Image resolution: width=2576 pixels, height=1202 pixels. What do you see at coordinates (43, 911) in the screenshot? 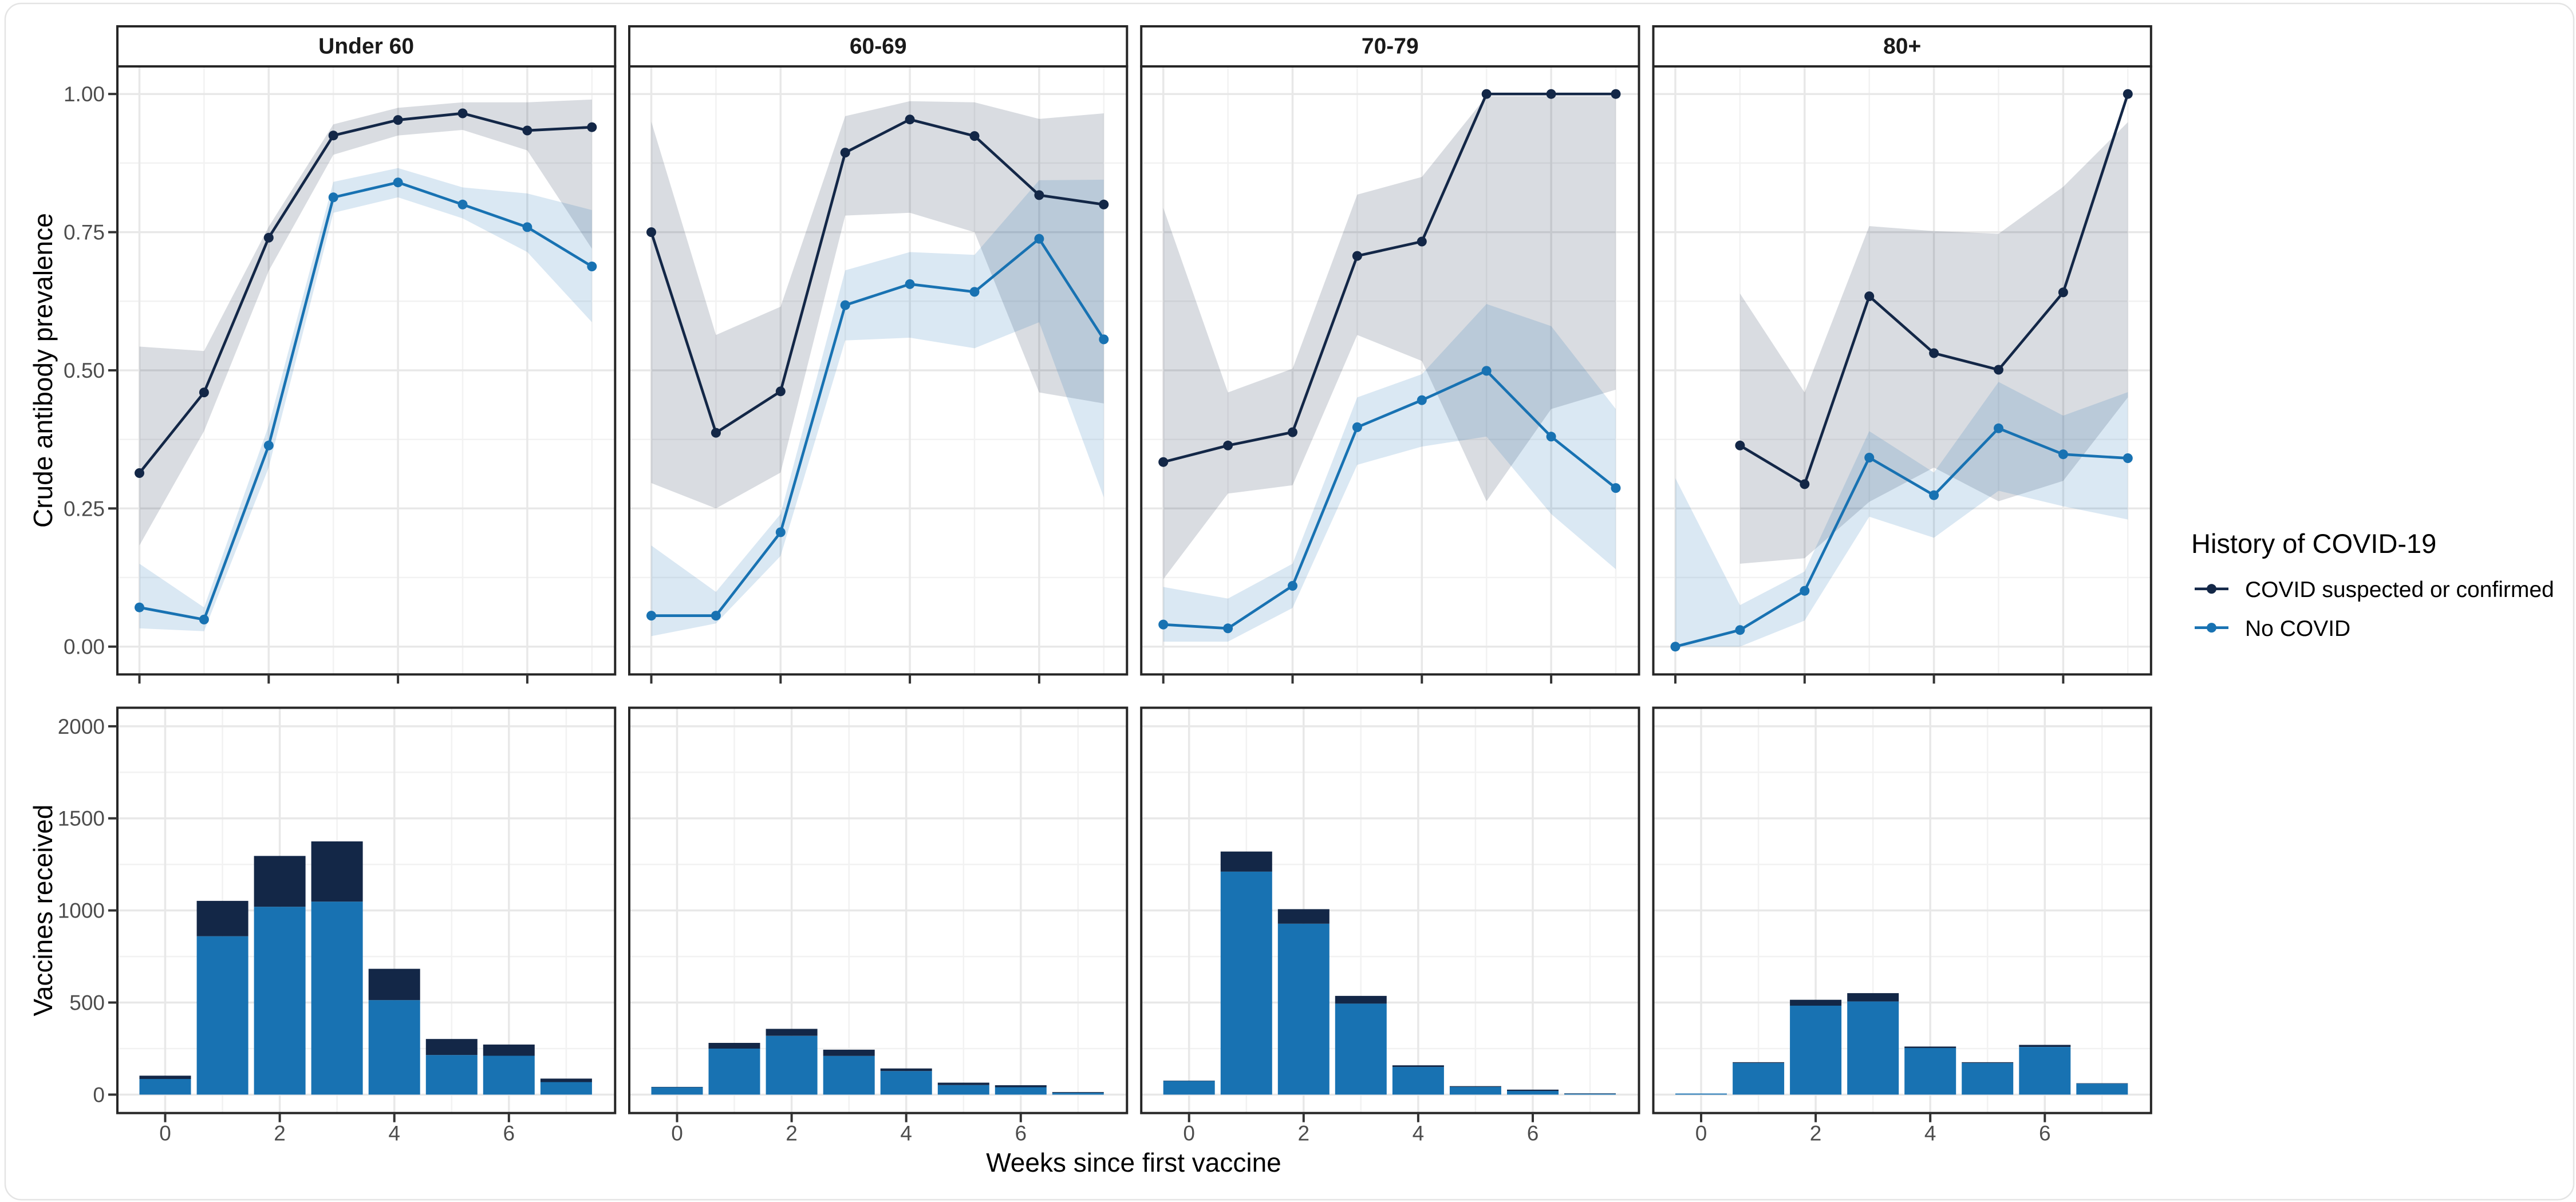
I see `svg-text: Vaccines received` at bounding box center [43, 911].